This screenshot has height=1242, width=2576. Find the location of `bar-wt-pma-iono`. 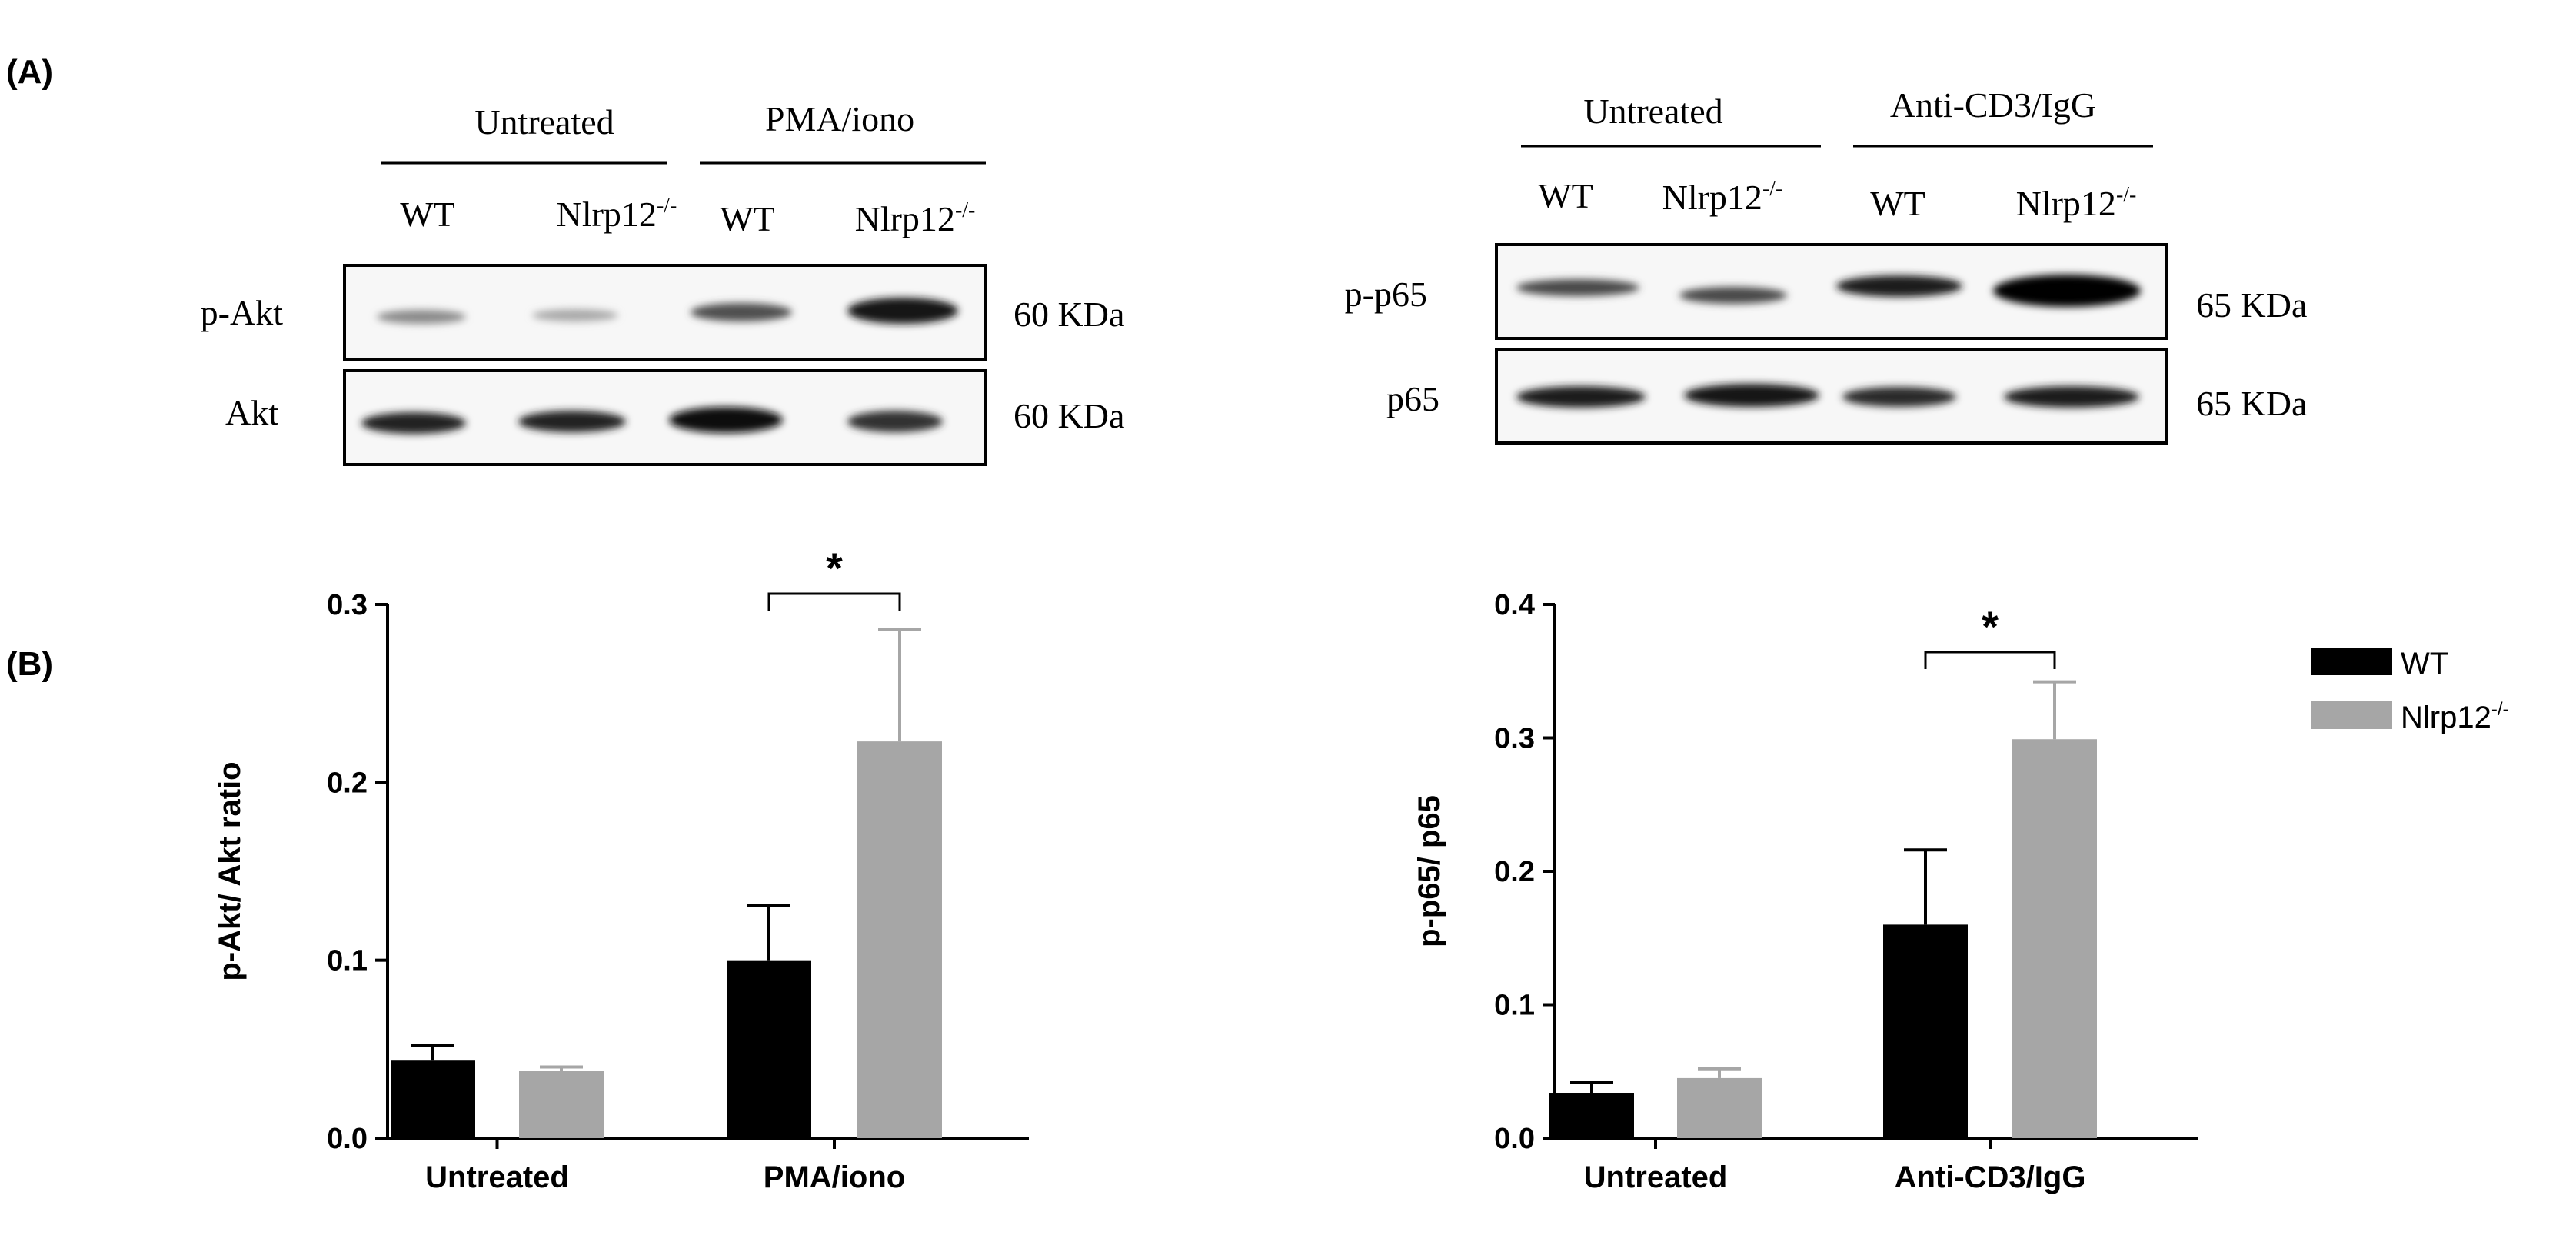

bar-wt-pma-iono is located at coordinates (769, 1049).